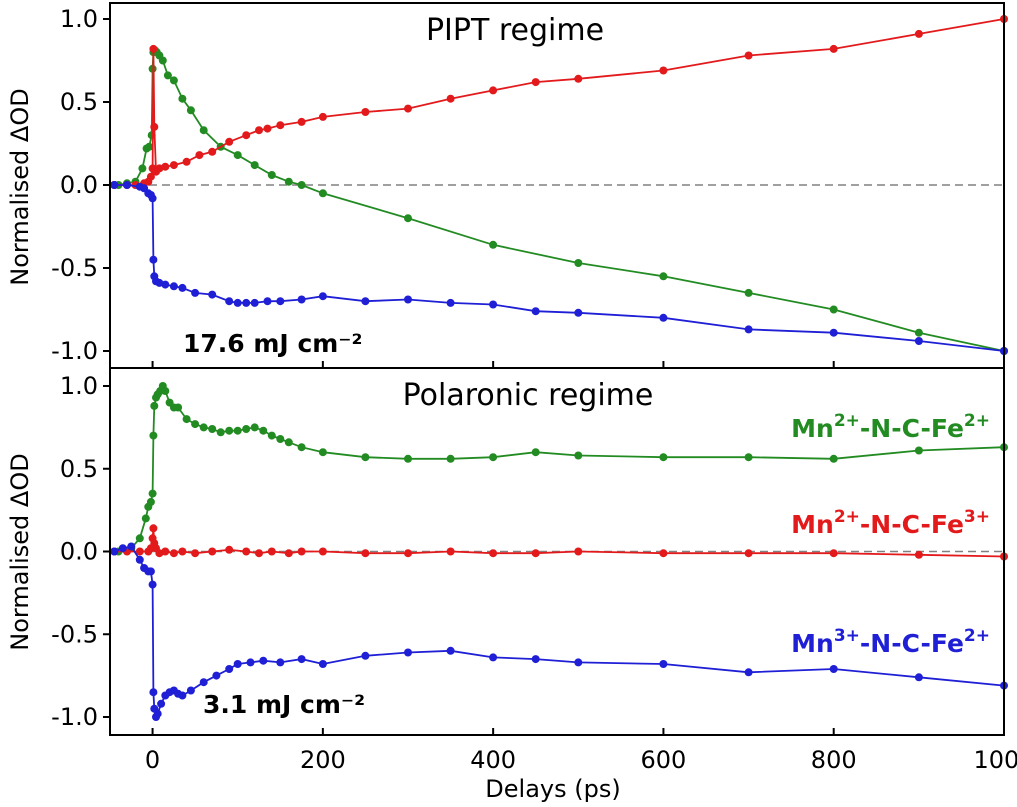  I want to click on legend-mn3-fe2-charge1: 3+, so click(847, 636).